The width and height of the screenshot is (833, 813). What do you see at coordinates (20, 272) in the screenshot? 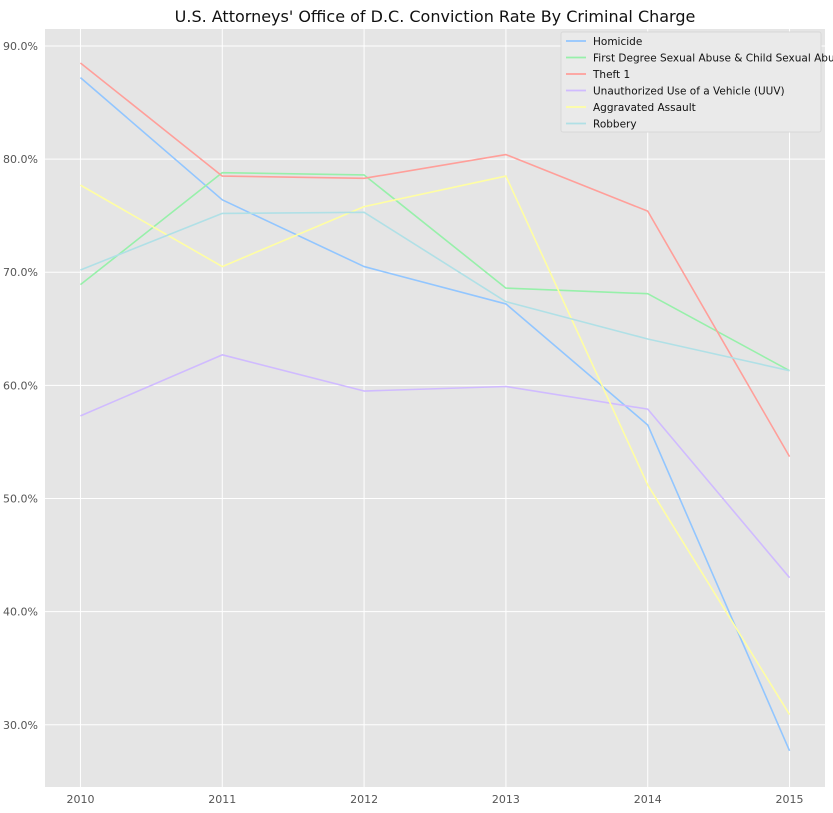
I see `y-tick-label: 70.0%` at bounding box center [20, 272].